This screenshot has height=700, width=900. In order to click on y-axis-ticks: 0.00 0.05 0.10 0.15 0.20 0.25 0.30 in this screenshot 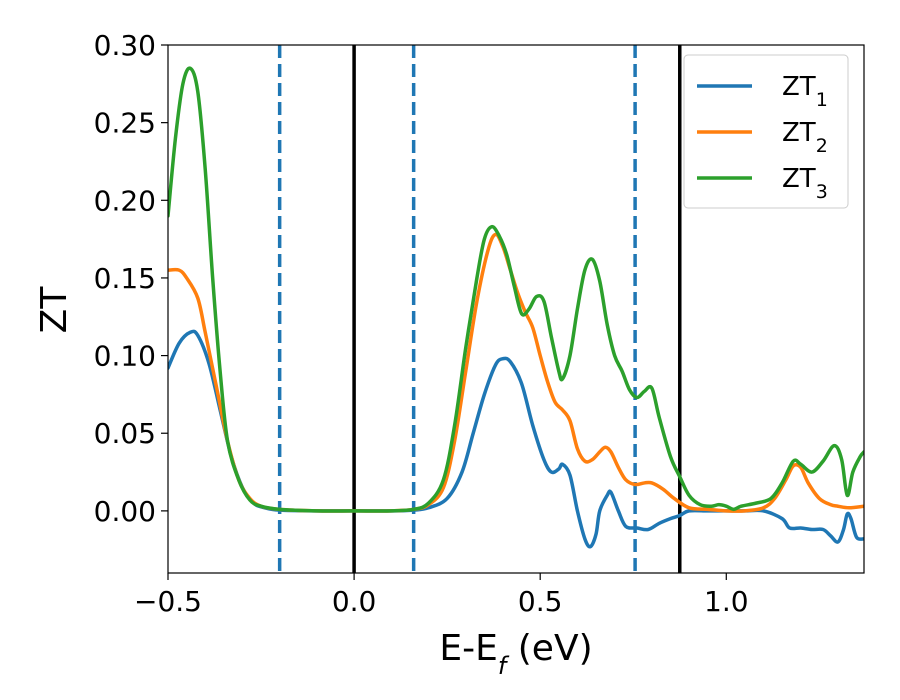, I will do `click(131, 278)`.